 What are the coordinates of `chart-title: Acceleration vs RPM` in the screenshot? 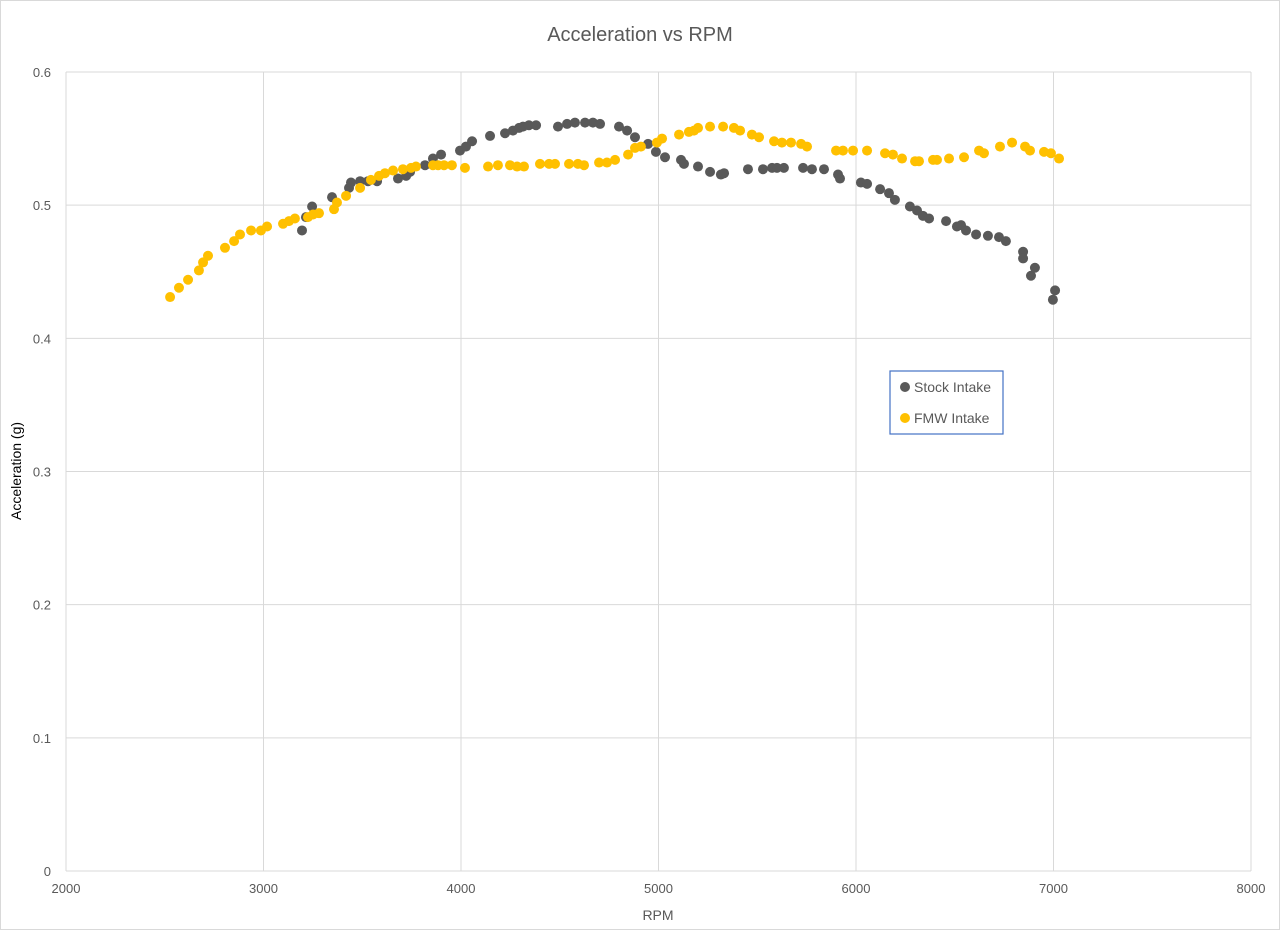 It's located at (640, 35).